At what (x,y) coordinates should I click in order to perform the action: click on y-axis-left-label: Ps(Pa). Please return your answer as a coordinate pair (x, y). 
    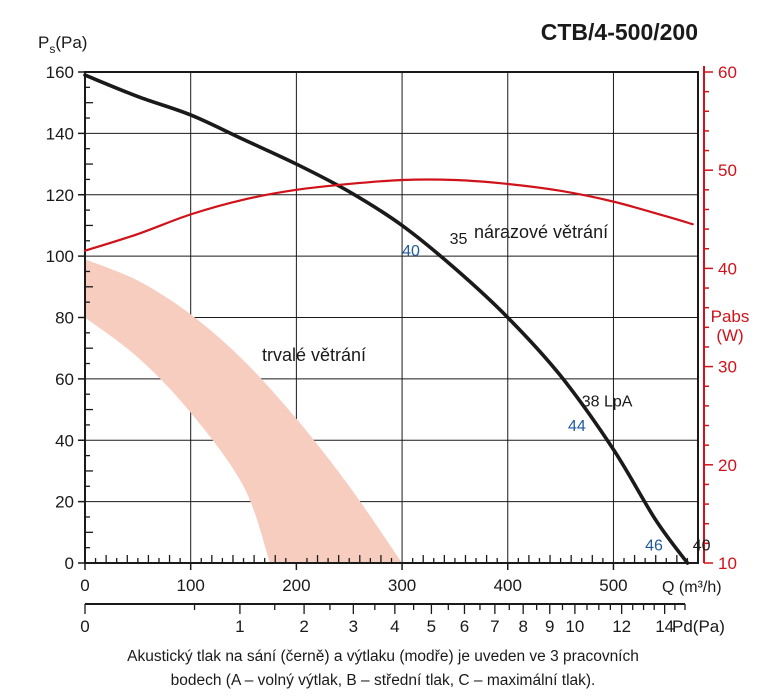
    Looking at the image, I should click on (62, 44).